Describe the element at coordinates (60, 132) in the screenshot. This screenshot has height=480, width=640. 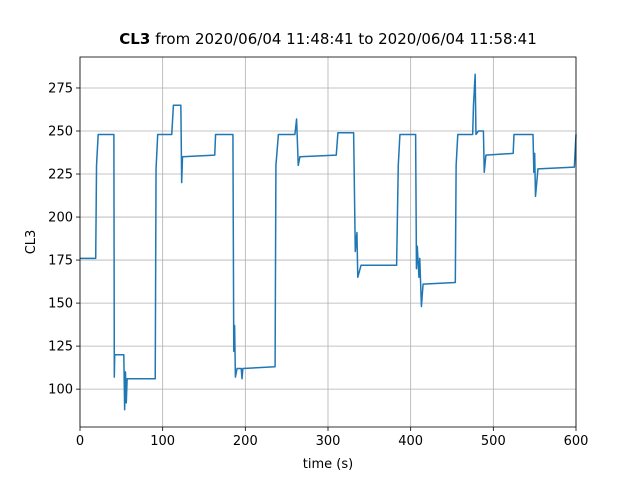
I see `y-tick-label: 250` at that location.